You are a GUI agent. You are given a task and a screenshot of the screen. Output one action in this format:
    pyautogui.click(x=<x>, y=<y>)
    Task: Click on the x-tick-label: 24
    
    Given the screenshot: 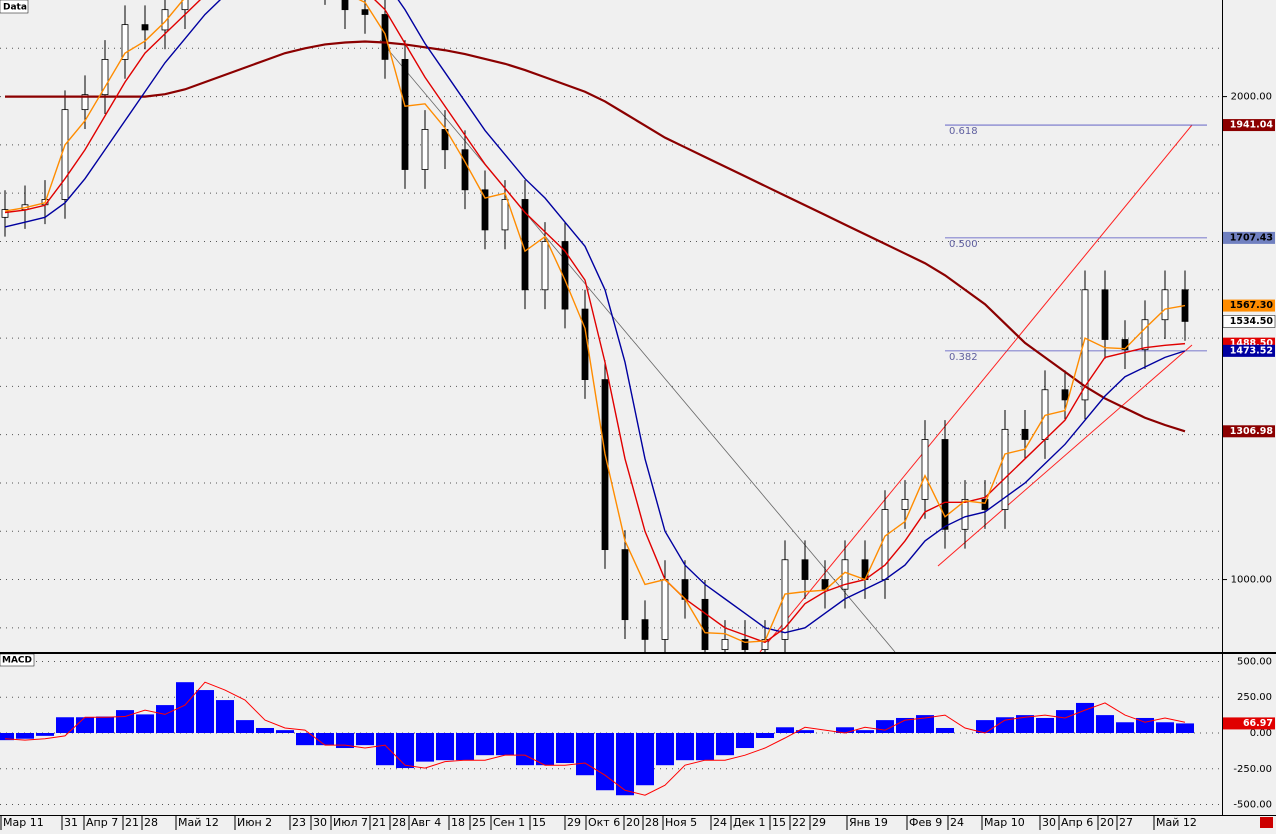 What is the action you would take?
    pyautogui.click(x=957, y=822)
    